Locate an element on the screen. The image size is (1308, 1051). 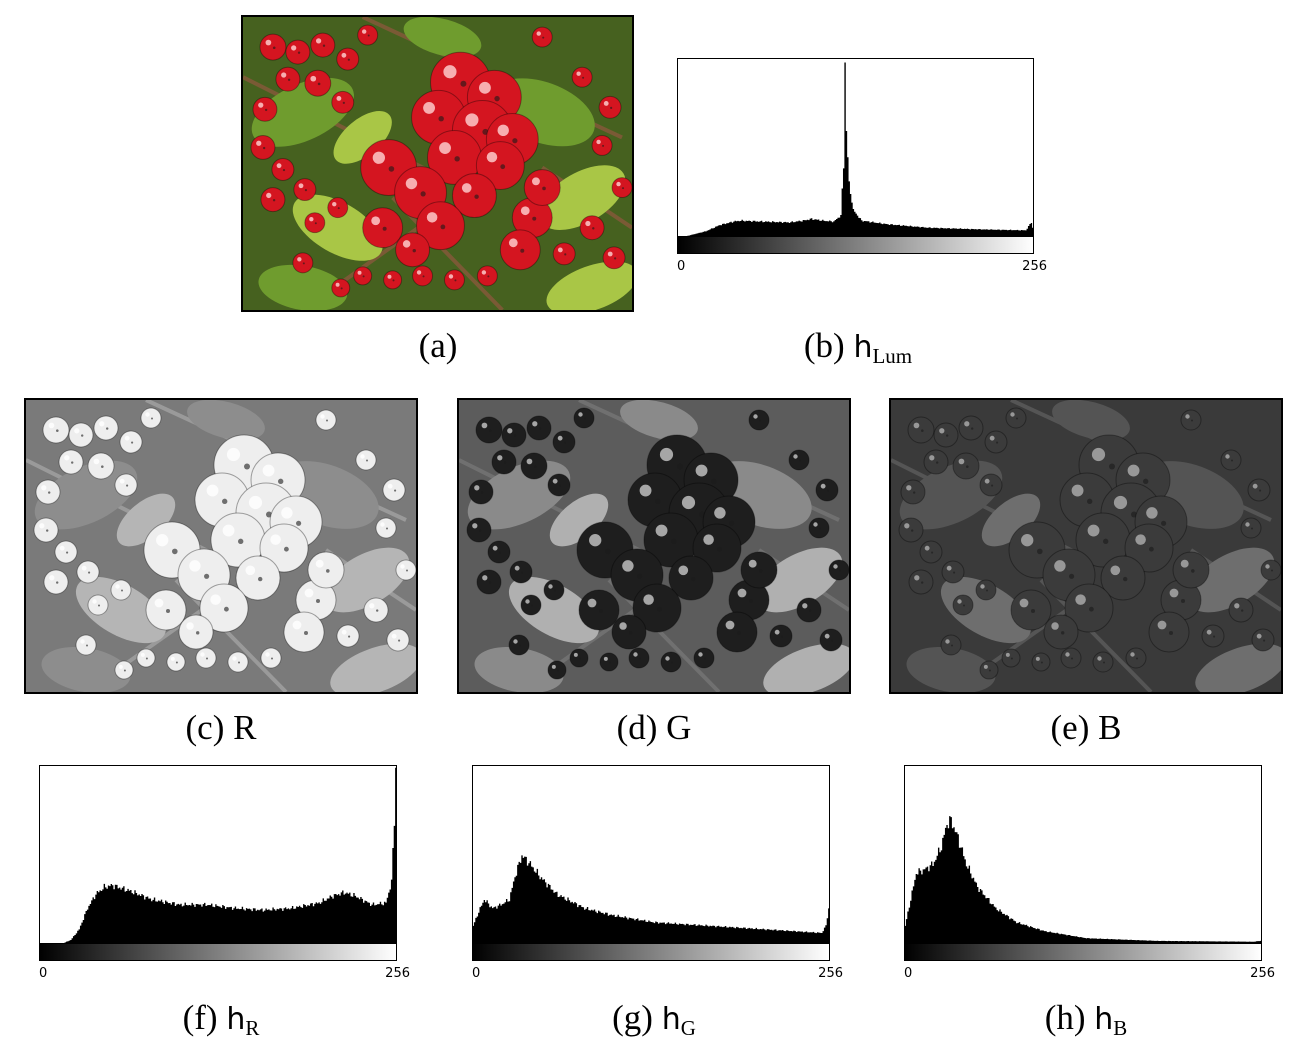
caption-e-label: (e) is located at coordinates (1070, 727).